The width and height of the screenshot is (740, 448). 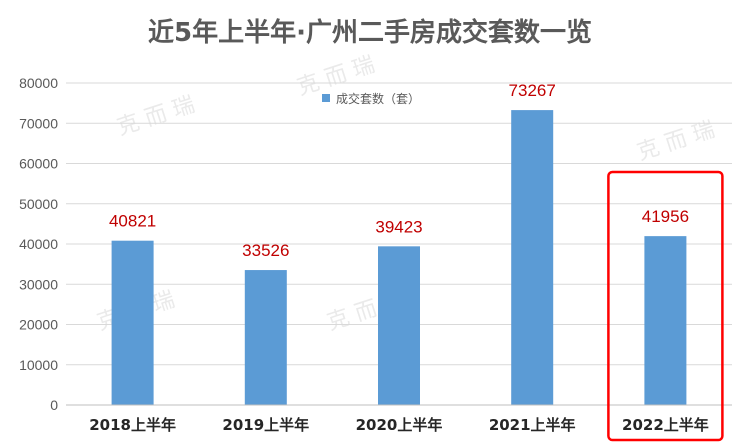 What do you see at coordinates (38, 244) in the screenshot?
I see `y-tick-label: 40000` at bounding box center [38, 244].